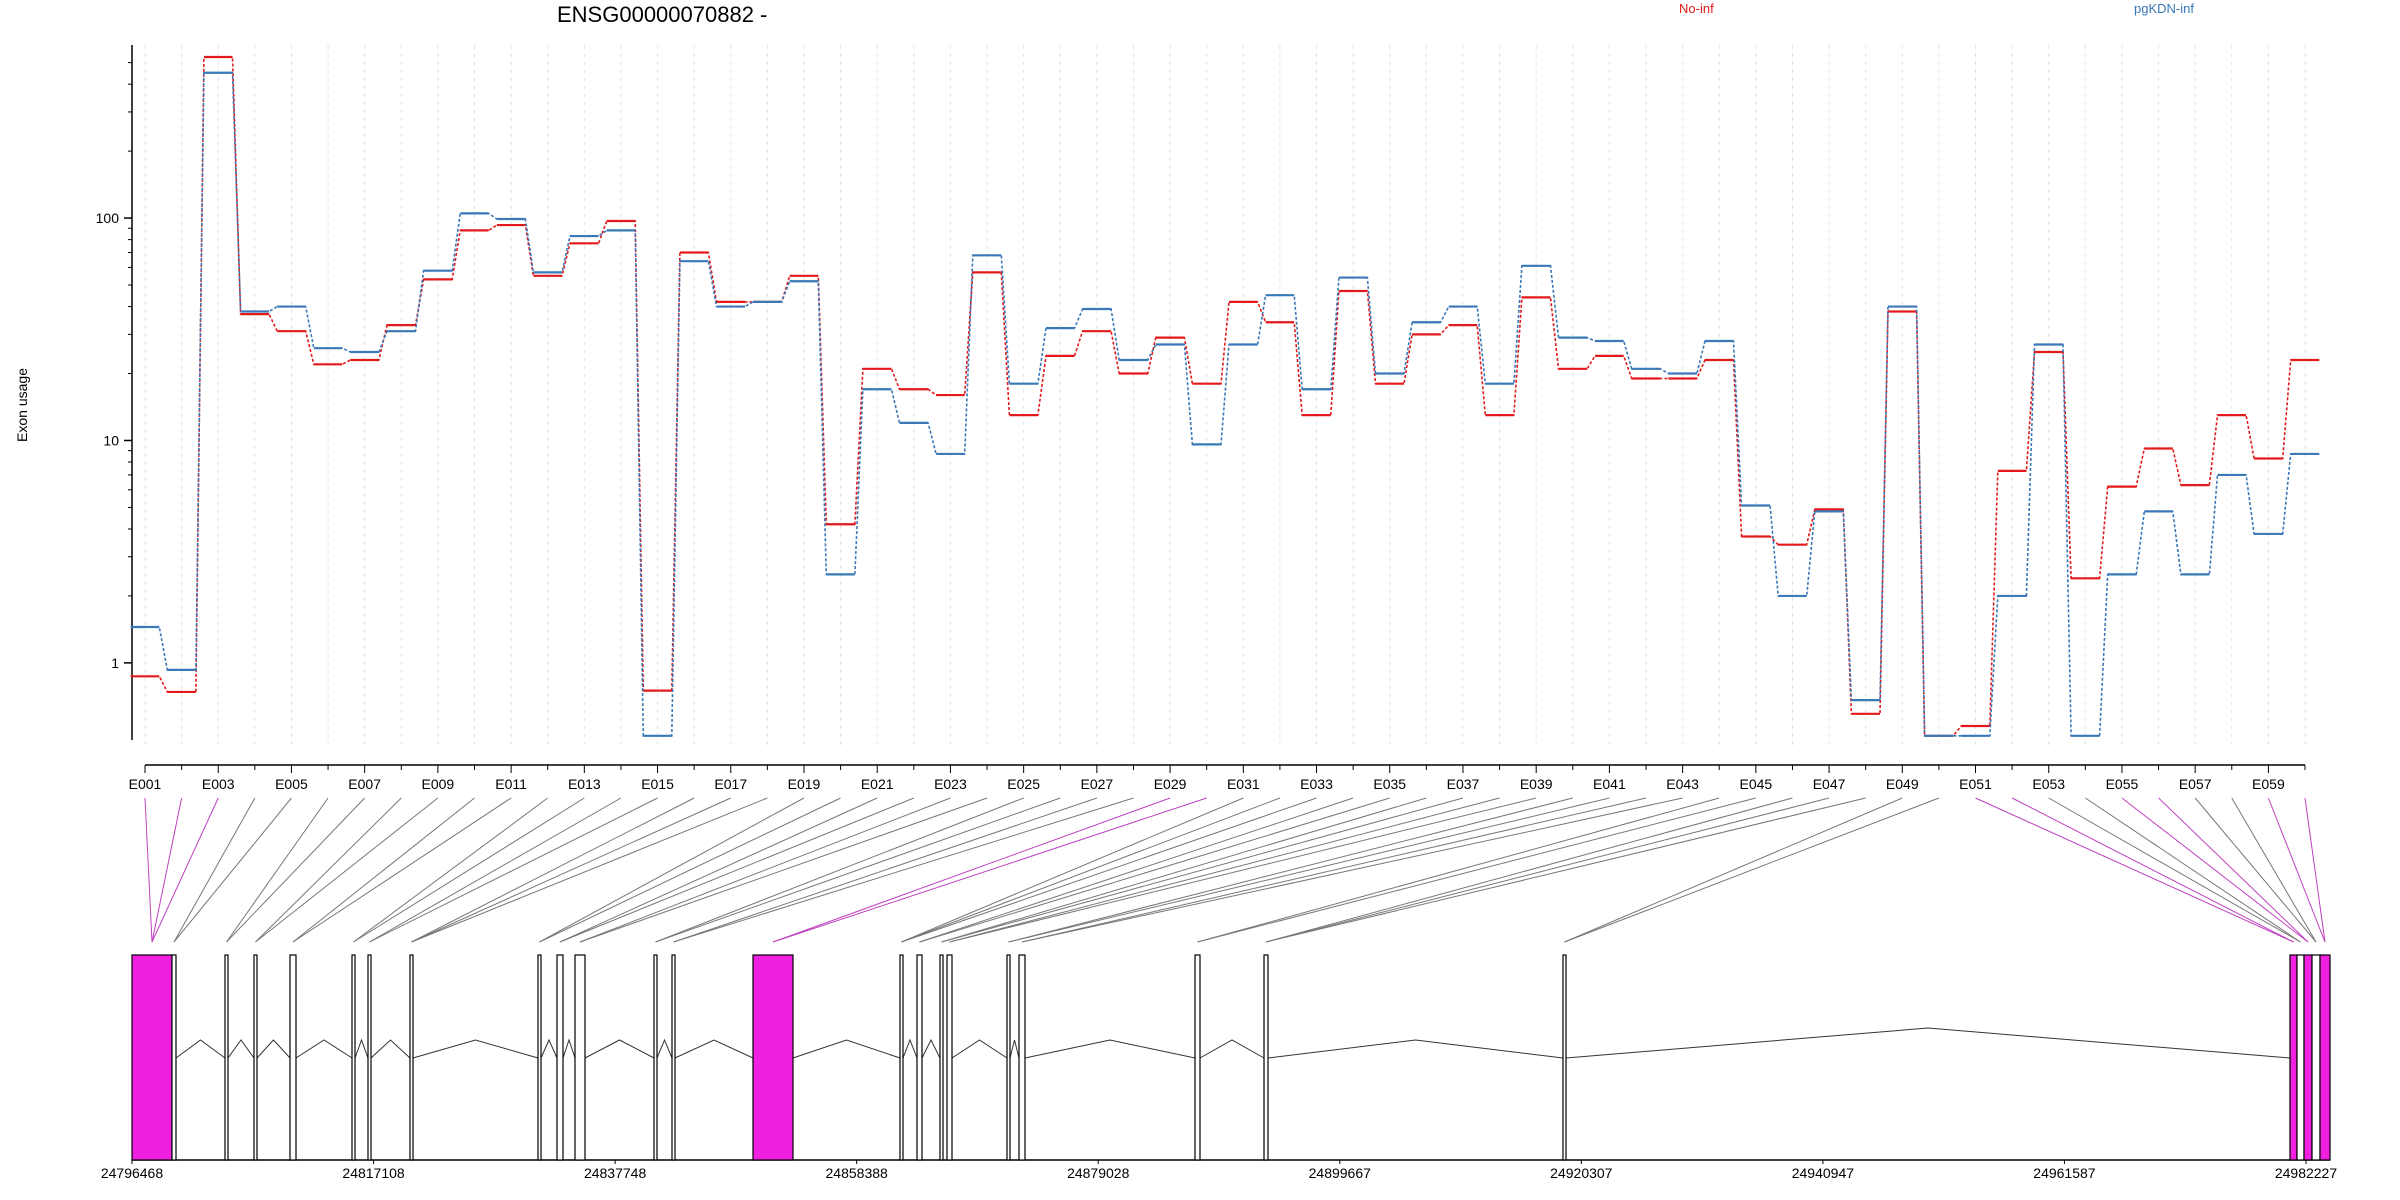 This screenshot has width=2400, height=1200. Describe the element at coordinates (1902, 784) in the screenshot. I see `x-tick-label: E049` at that location.